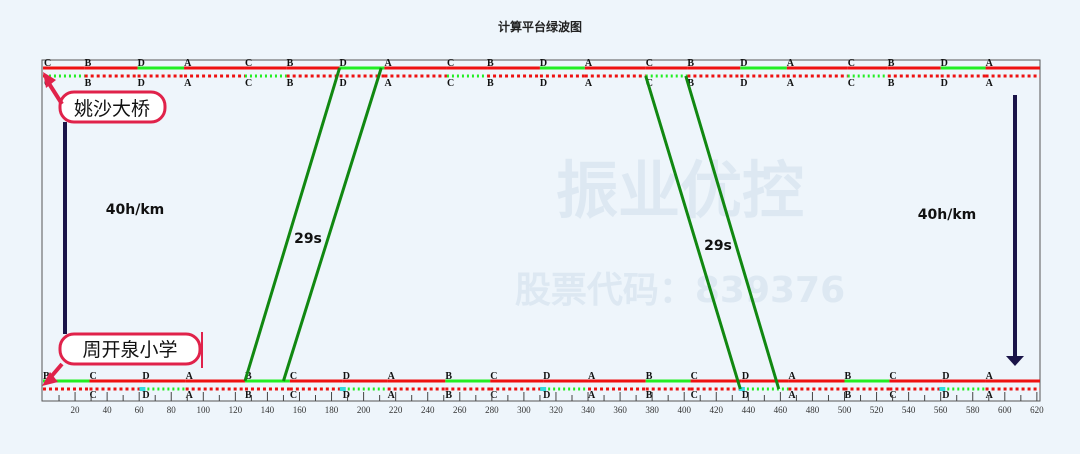 The width and height of the screenshot is (1080, 454). Describe the element at coordinates (749, 410) in the screenshot. I see `x-tick-label: 440` at that location.